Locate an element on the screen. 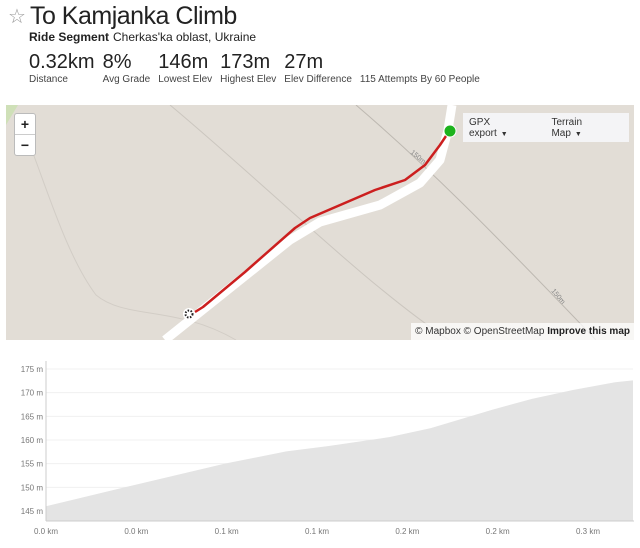  stat-value: 146m is located at coordinates (183, 62).